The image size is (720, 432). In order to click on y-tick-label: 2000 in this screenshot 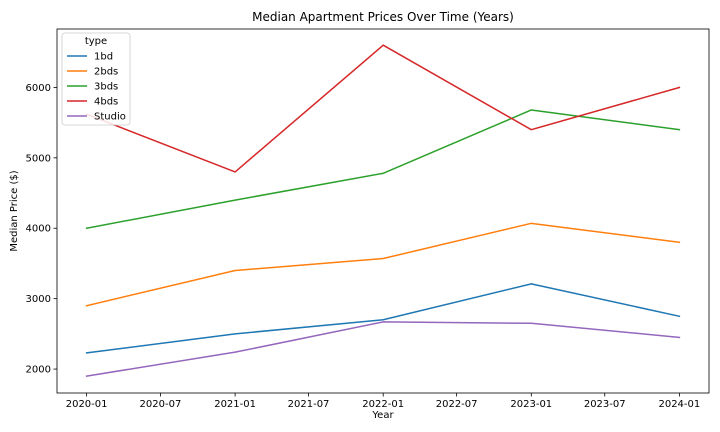, I will do `click(38, 370)`.